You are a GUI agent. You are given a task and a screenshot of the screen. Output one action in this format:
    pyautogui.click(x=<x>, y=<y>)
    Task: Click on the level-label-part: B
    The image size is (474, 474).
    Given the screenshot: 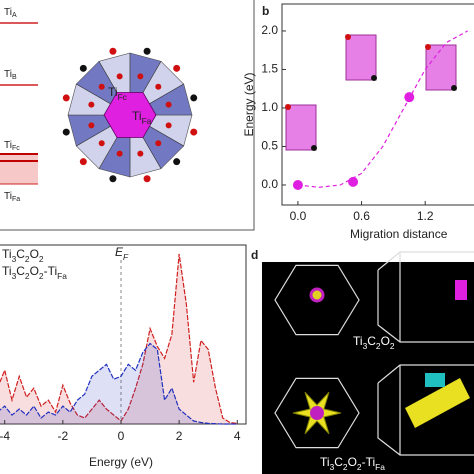 What is the action you would take?
    pyautogui.click(x=14, y=77)
    